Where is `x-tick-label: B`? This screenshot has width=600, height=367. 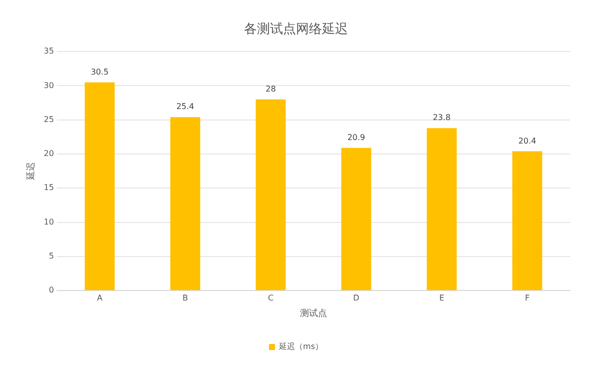 x-tick-label: B is located at coordinates (185, 297).